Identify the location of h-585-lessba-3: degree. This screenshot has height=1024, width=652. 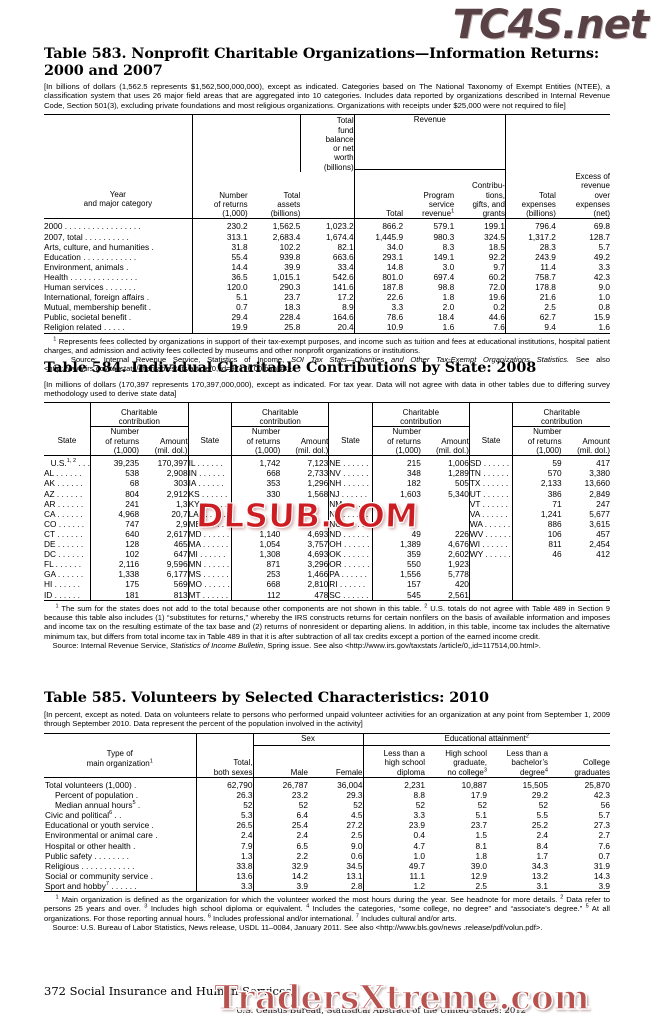
(532, 772).